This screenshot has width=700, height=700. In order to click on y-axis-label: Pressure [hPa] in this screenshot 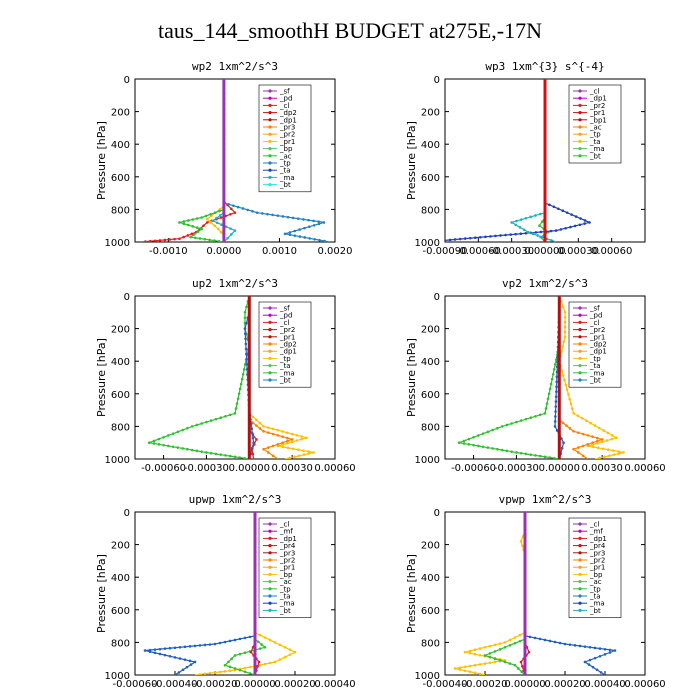, I will do `click(411, 377)`.